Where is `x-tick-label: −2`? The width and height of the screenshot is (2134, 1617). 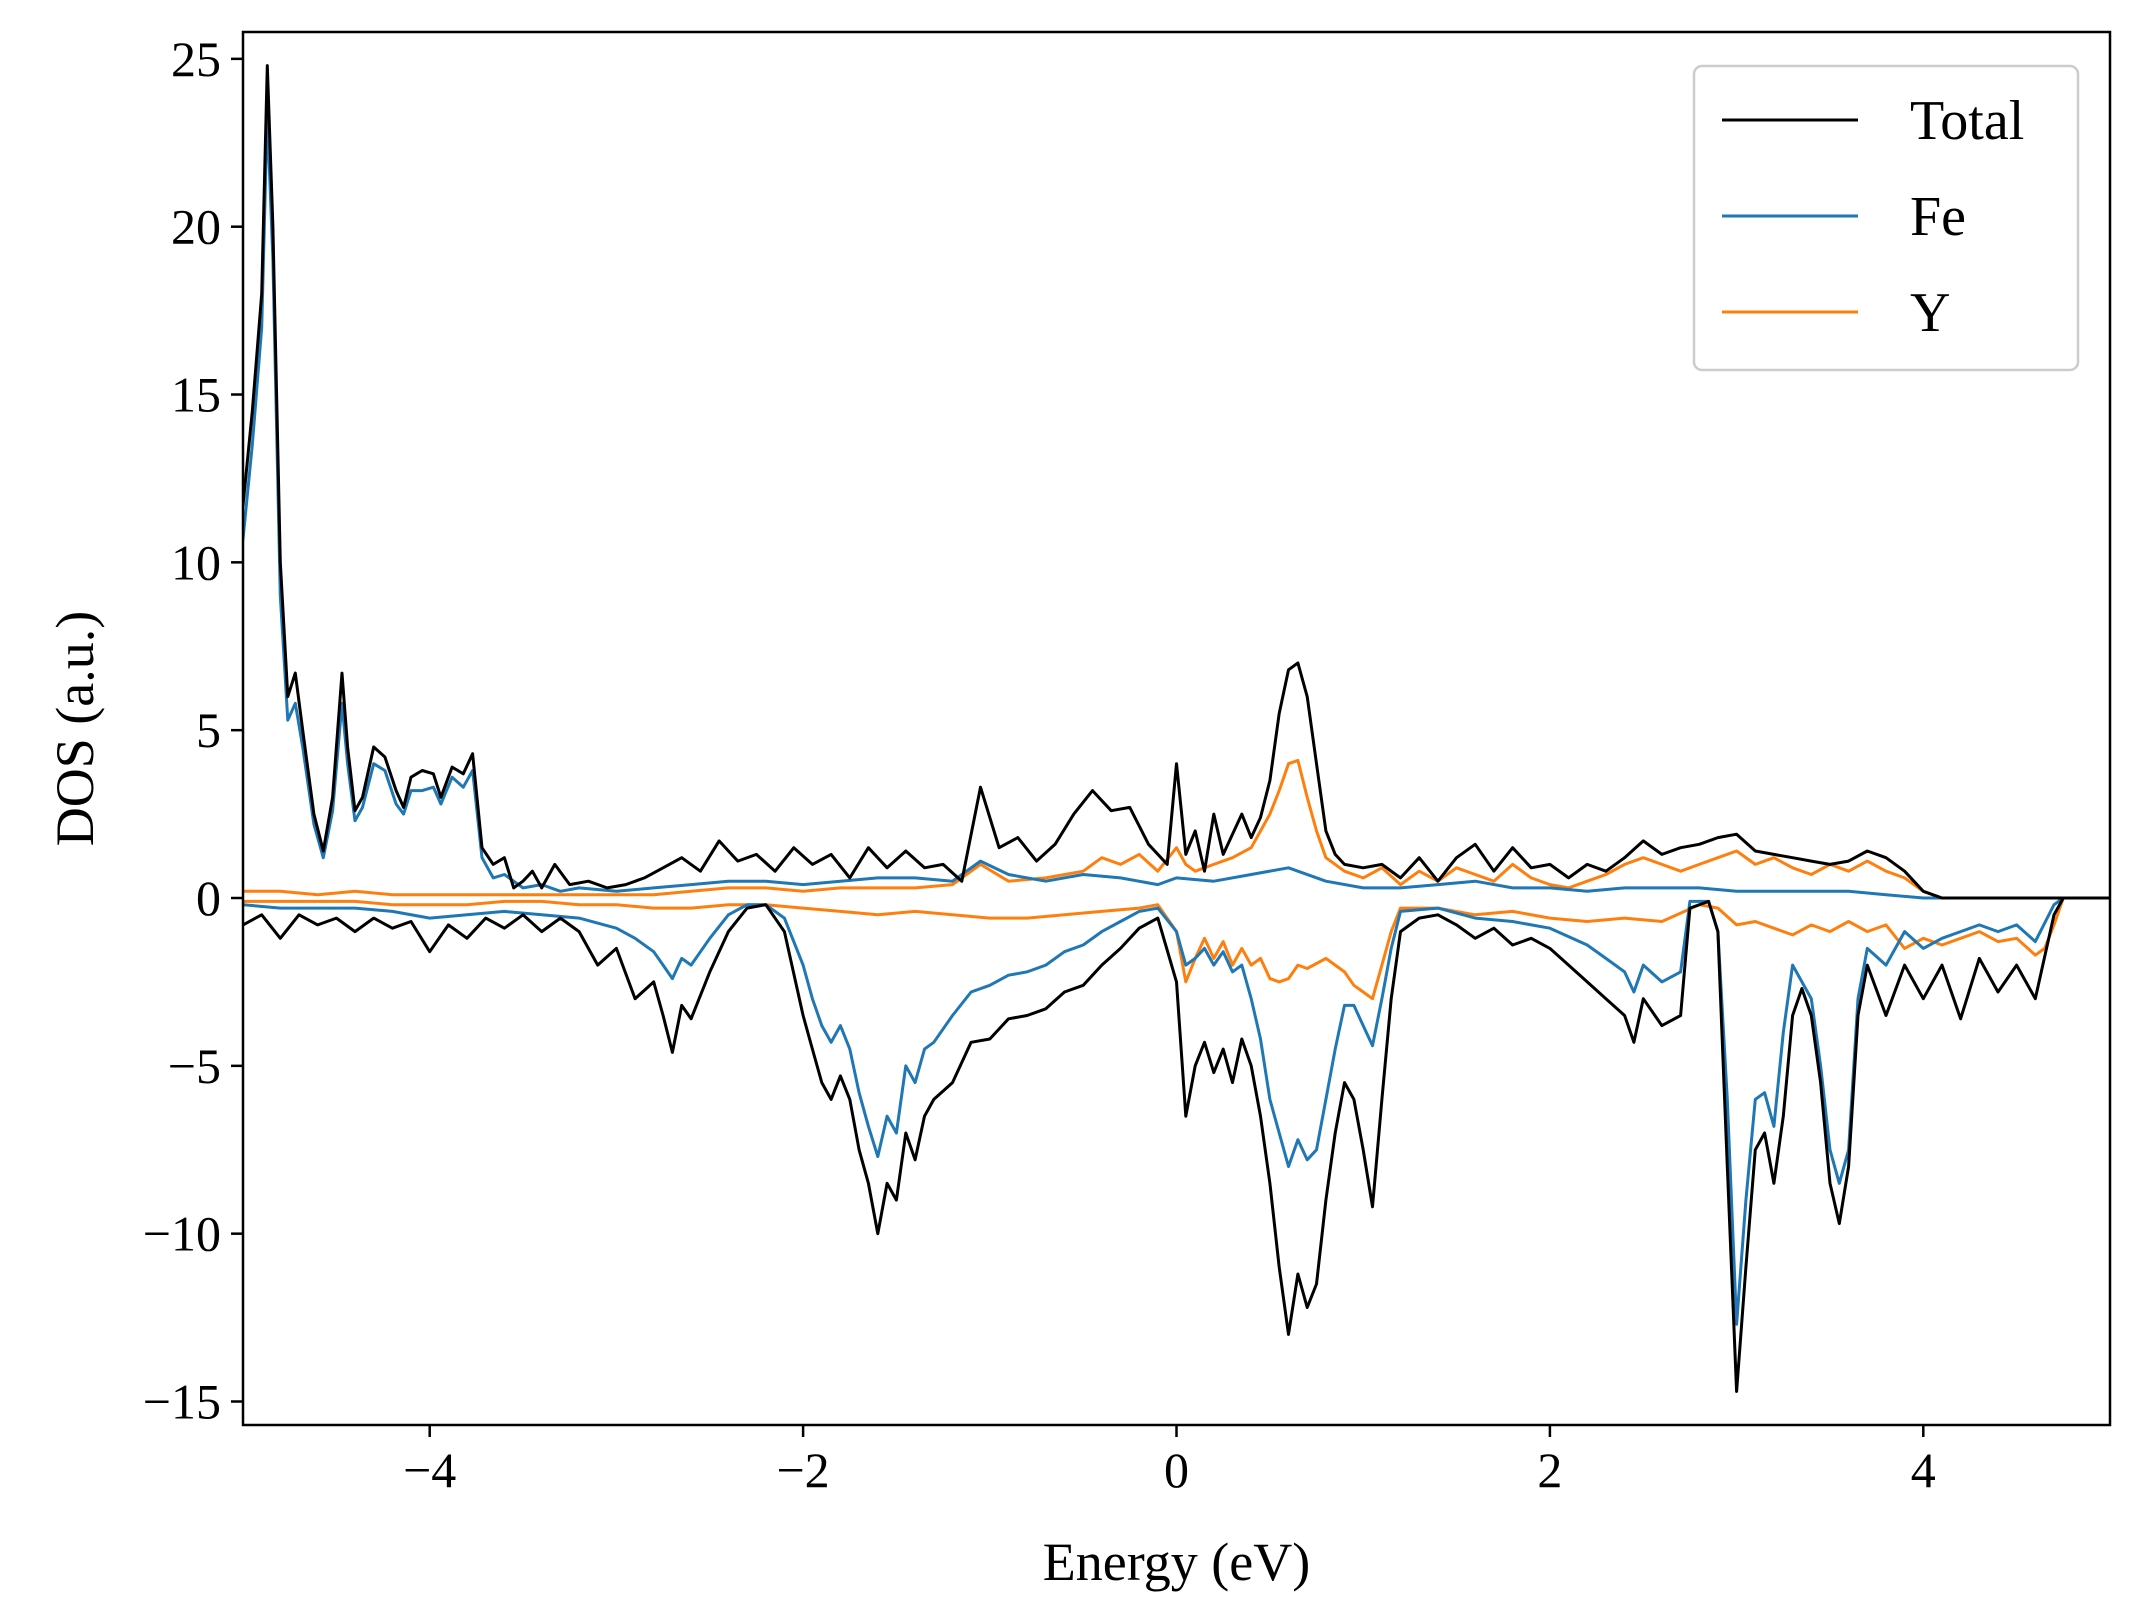 x-tick-label: −2 is located at coordinates (802, 1470).